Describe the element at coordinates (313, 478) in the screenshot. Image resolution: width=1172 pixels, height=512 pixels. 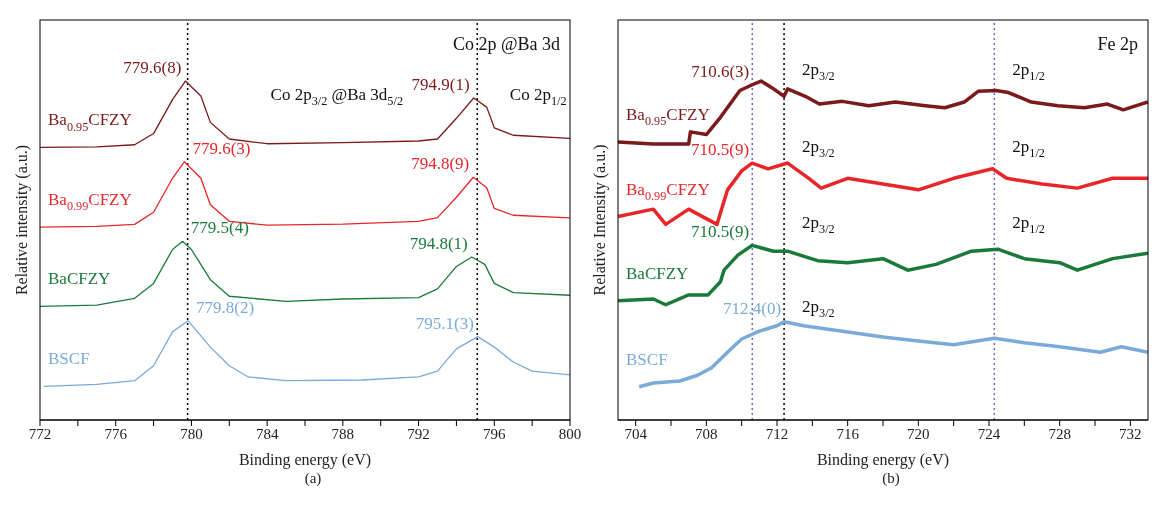
I see `text: (a)` at that location.